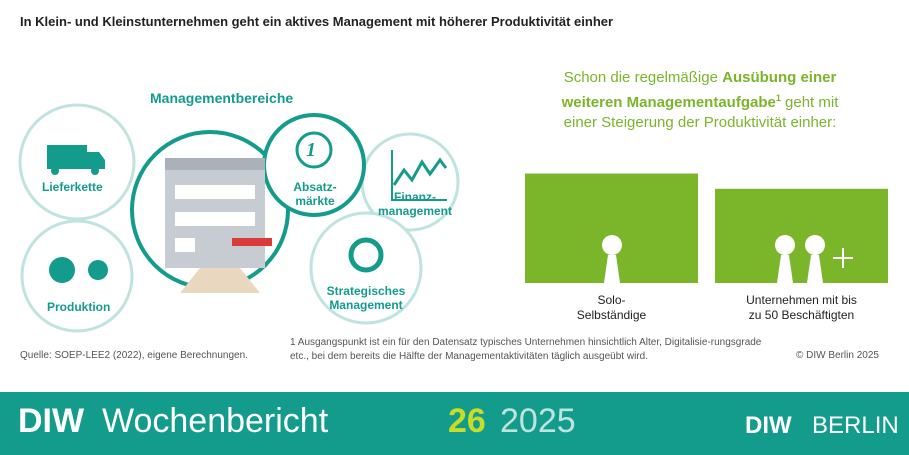 This screenshot has height=455, width=909. Describe the element at coordinates (778, 98) in the screenshot. I see `subtitle-part: 1` at that location.